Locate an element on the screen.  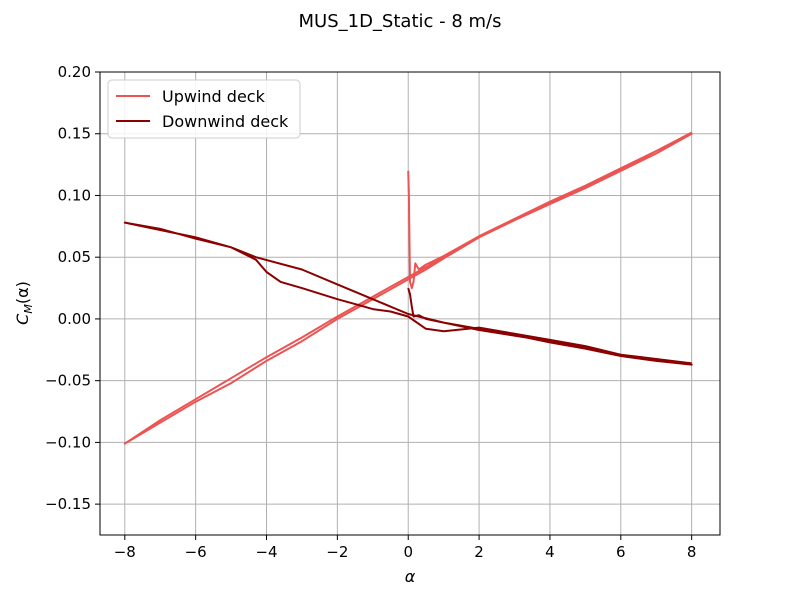
x-tick-label: 8 is located at coordinates (692, 552).